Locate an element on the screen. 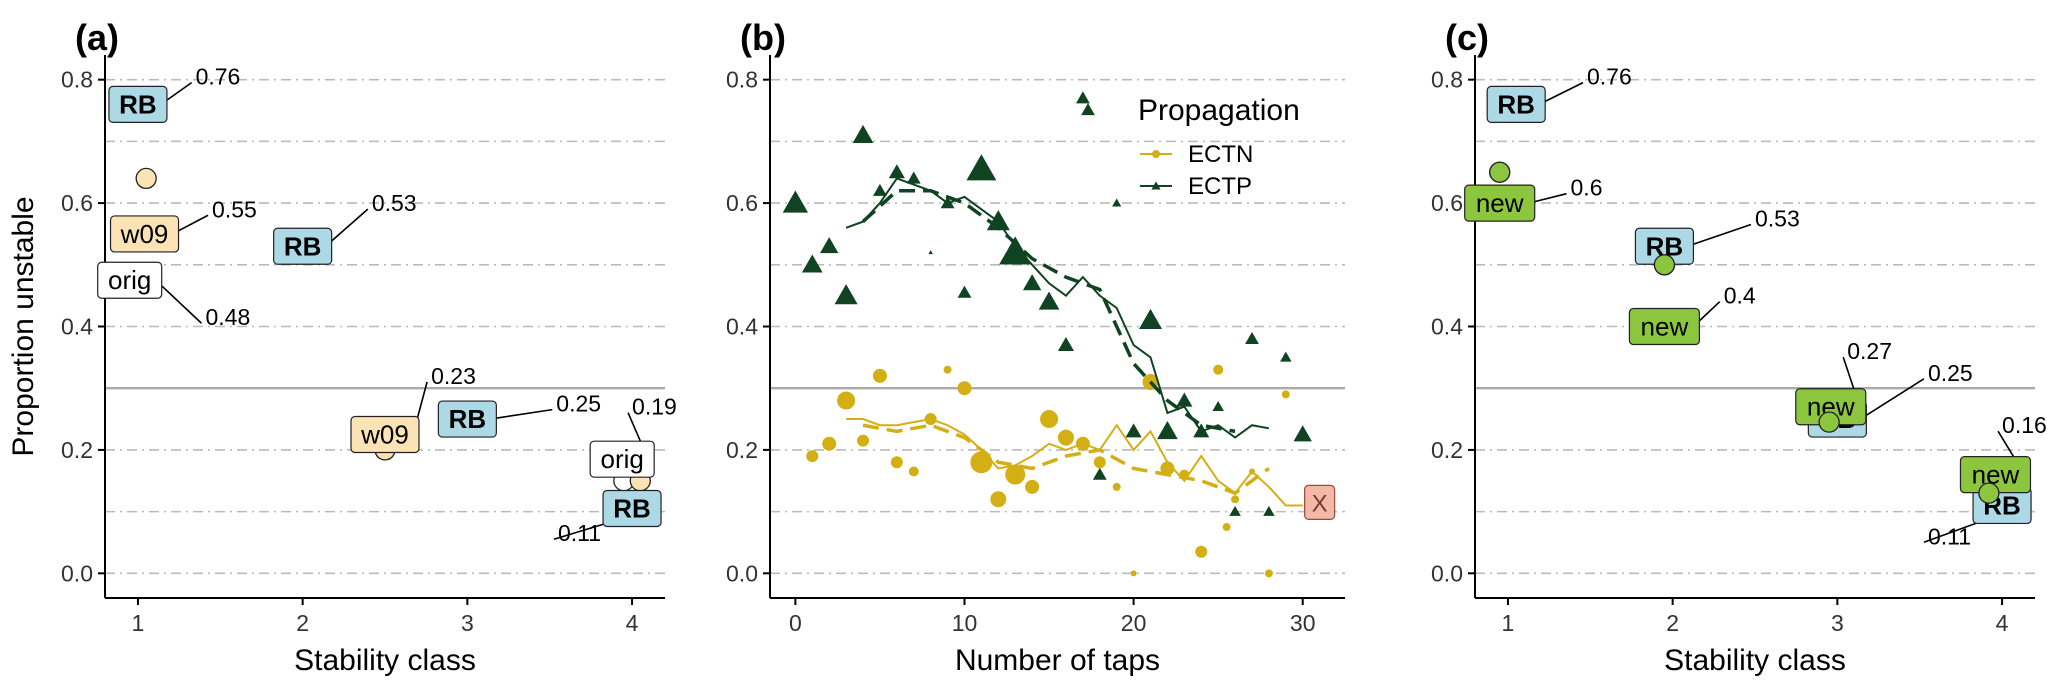 The height and width of the screenshot is (690, 2067). x-tick-label: 30 is located at coordinates (1303, 623).